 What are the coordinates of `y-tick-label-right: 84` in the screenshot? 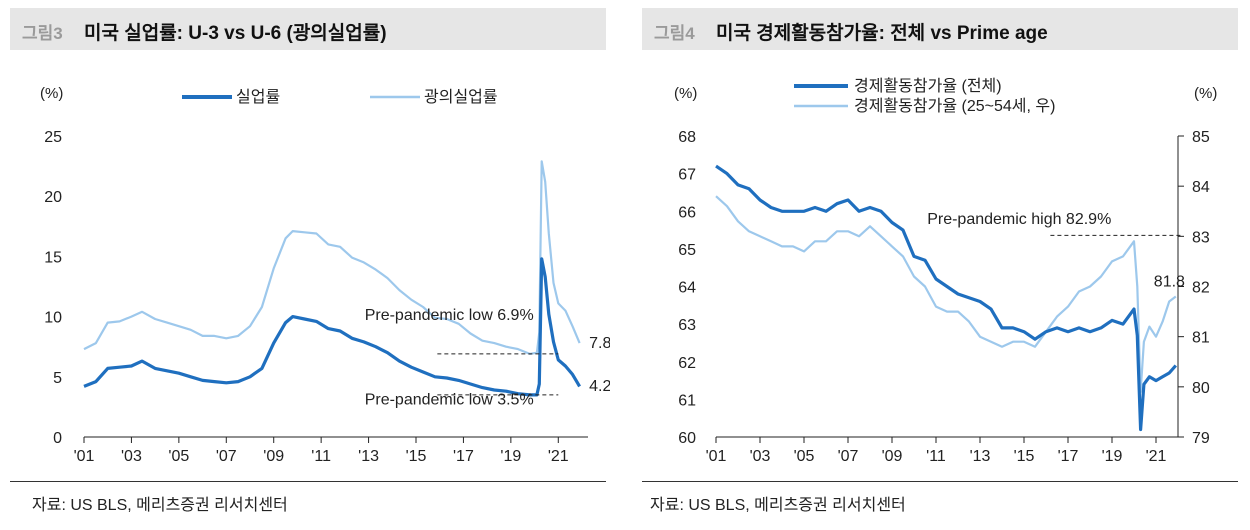 It's located at (1201, 187).